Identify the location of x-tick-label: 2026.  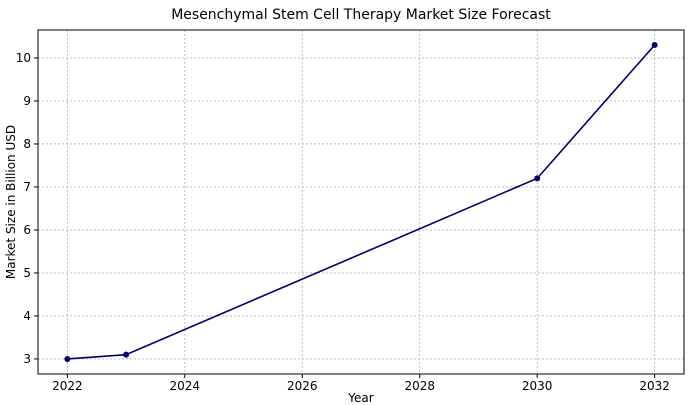
(302, 386).